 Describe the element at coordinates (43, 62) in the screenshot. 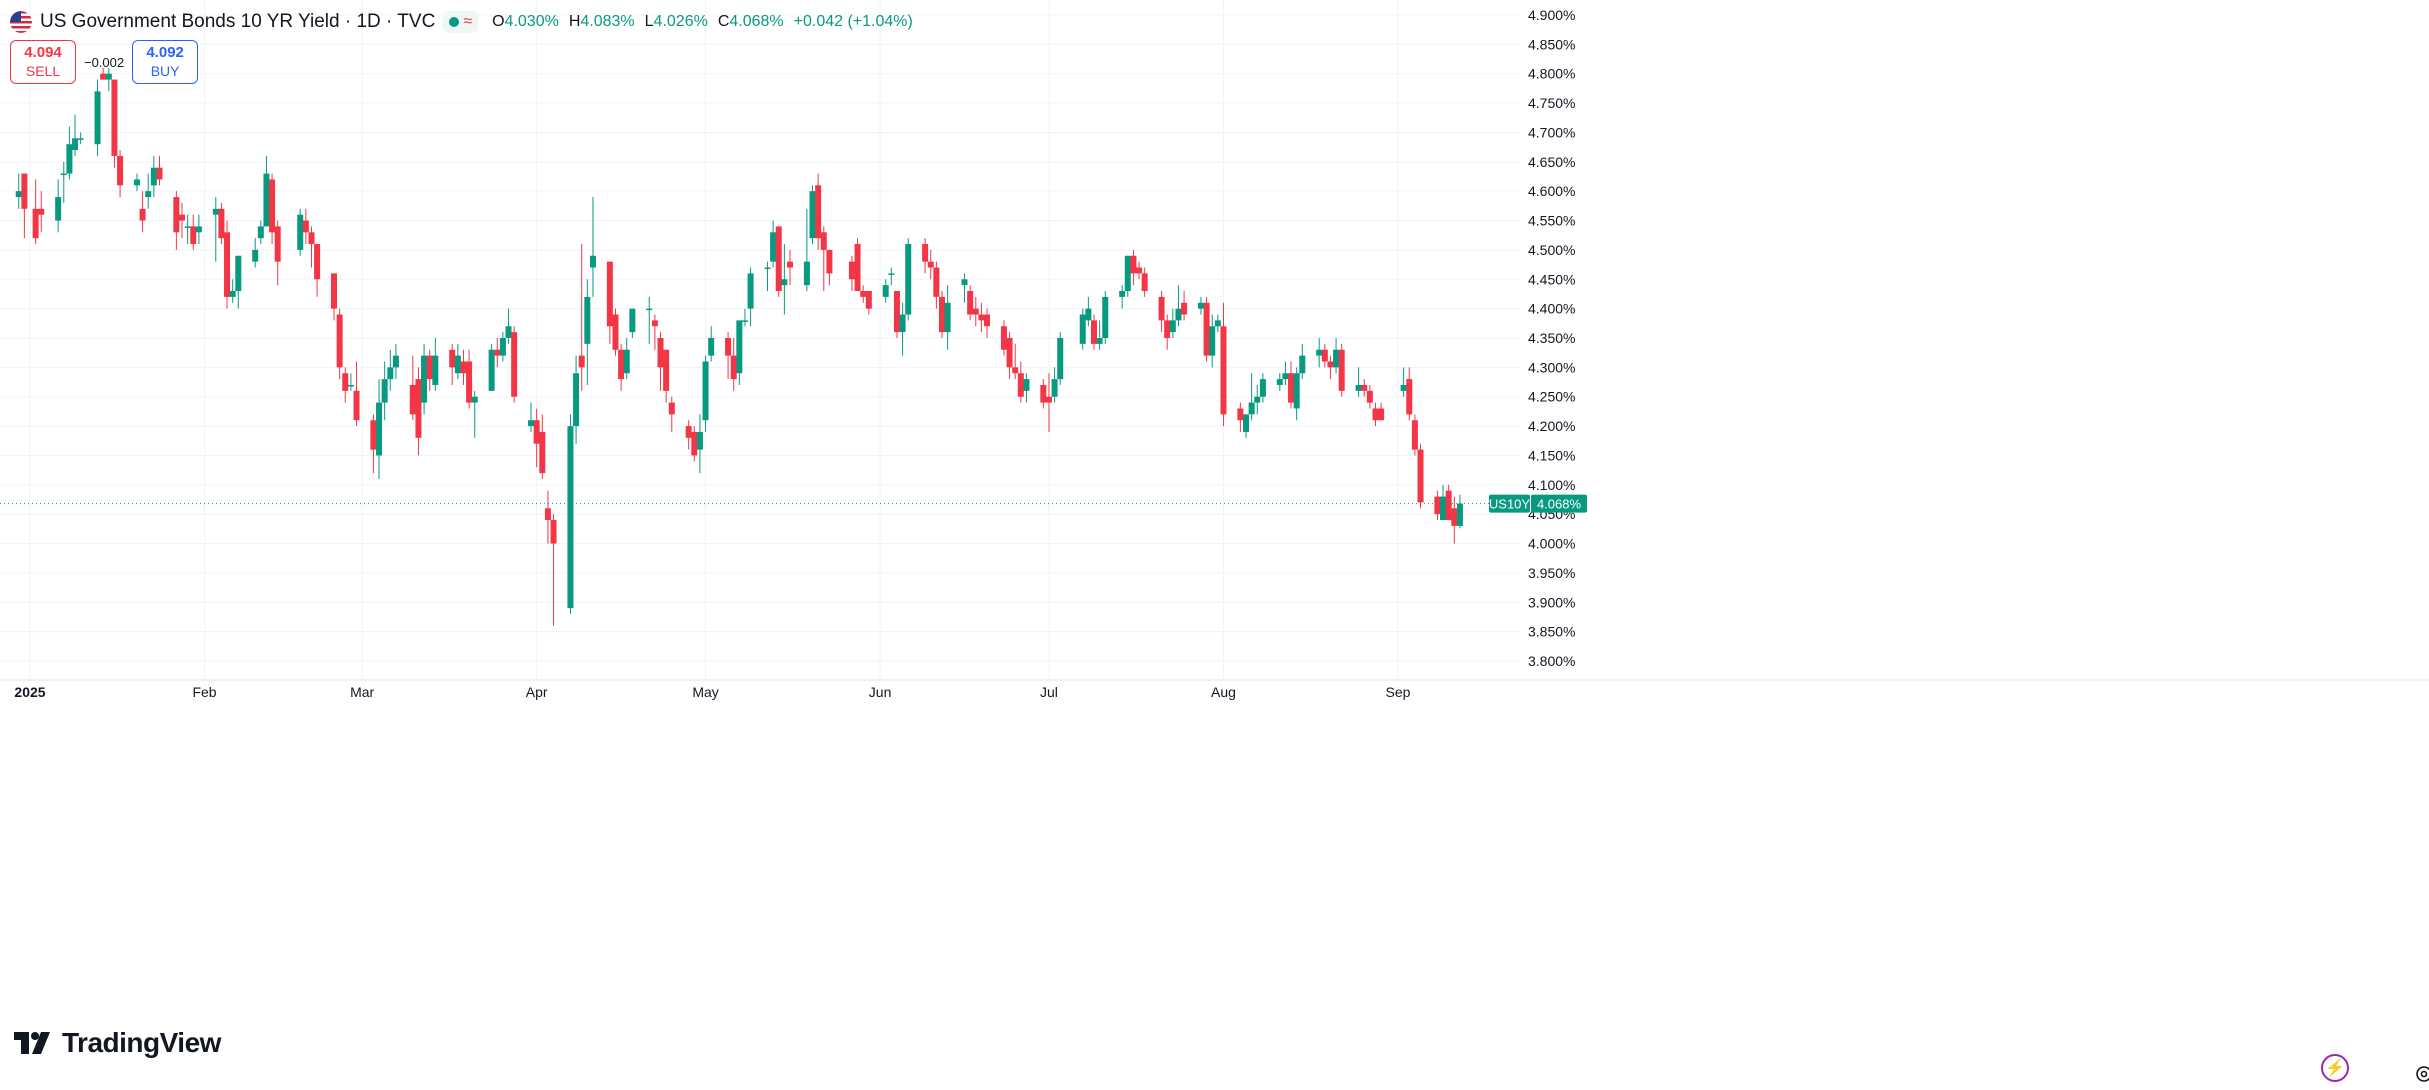

I see `sell-button: 4.094 SELL` at that location.